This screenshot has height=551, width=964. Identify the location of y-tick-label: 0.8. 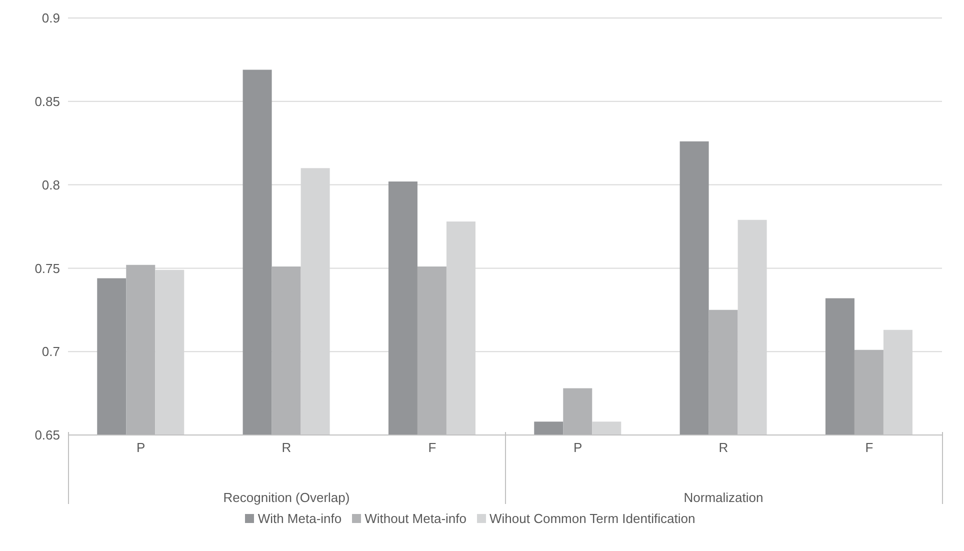
(51, 184).